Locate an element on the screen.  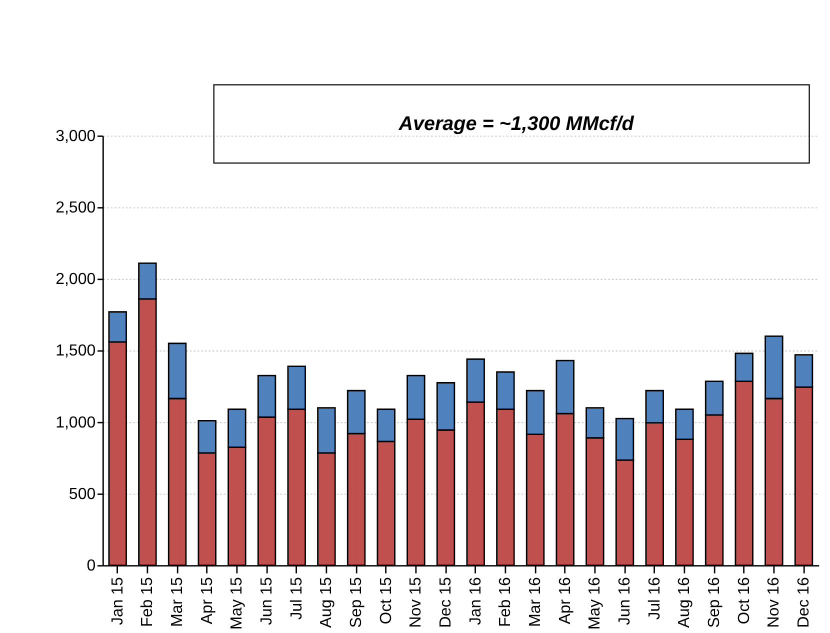
x-tick-label: Jan 15 is located at coordinates (117, 601).